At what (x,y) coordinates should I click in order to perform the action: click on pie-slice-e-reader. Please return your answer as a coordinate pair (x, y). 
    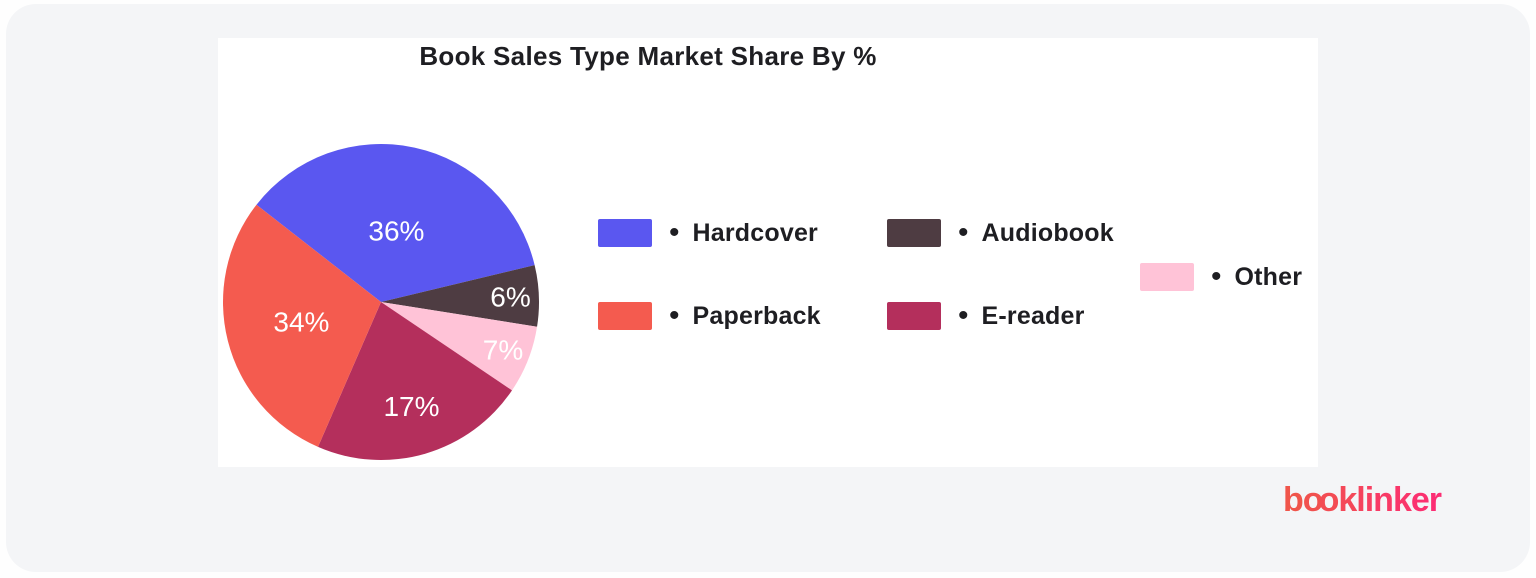
    Looking at the image, I should click on (415, 381).